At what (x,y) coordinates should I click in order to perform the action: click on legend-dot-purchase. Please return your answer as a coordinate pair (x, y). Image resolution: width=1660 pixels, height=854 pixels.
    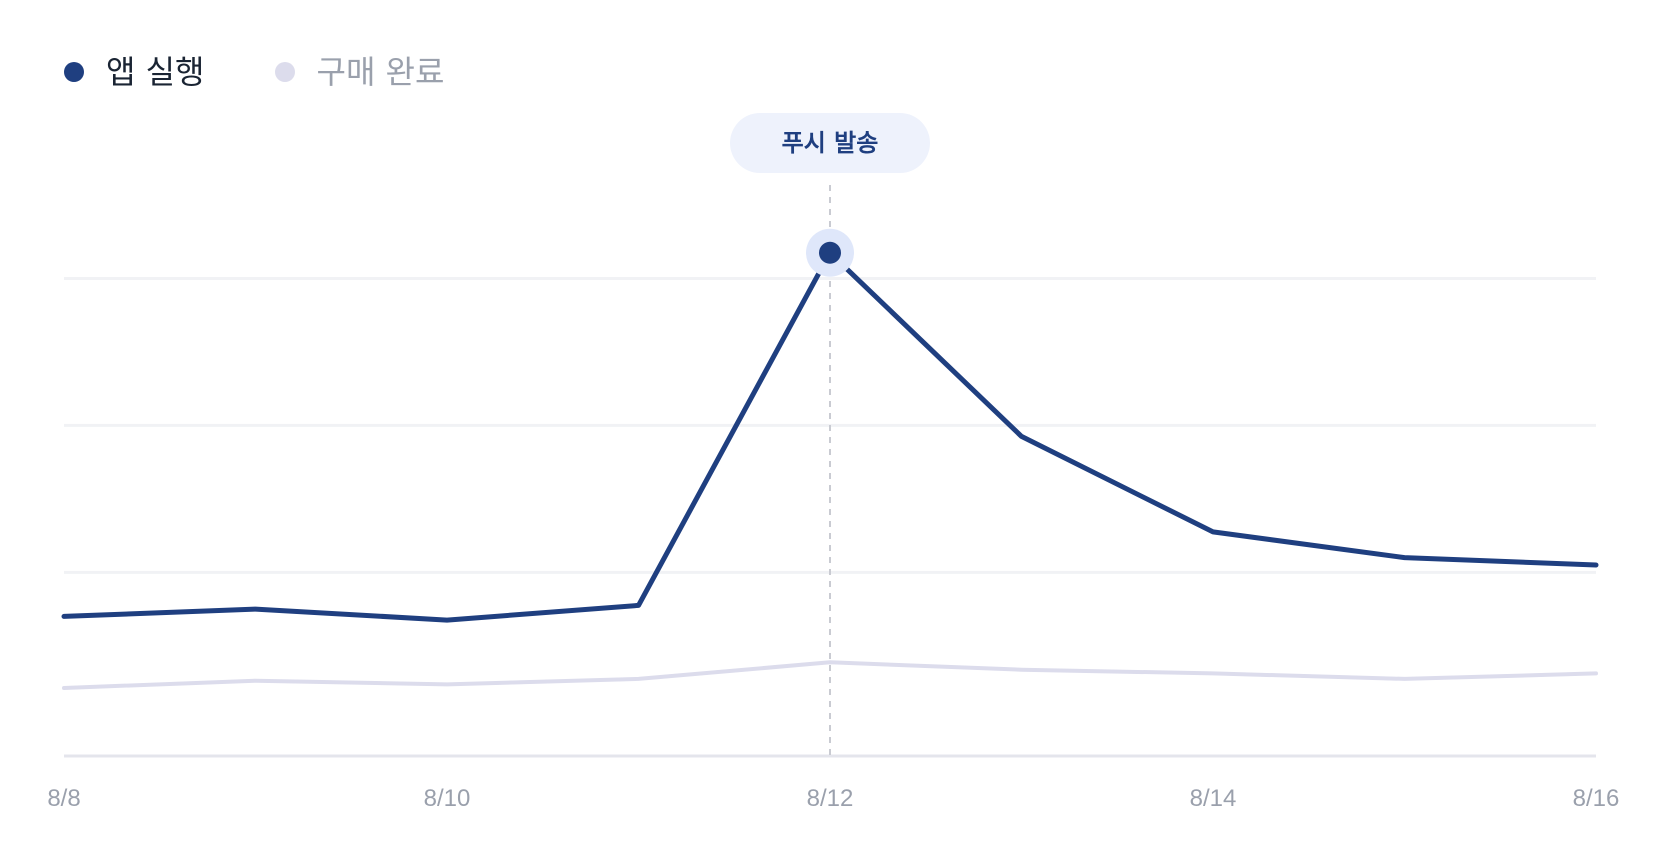
    Looking at the image, I should click on (284, 72).